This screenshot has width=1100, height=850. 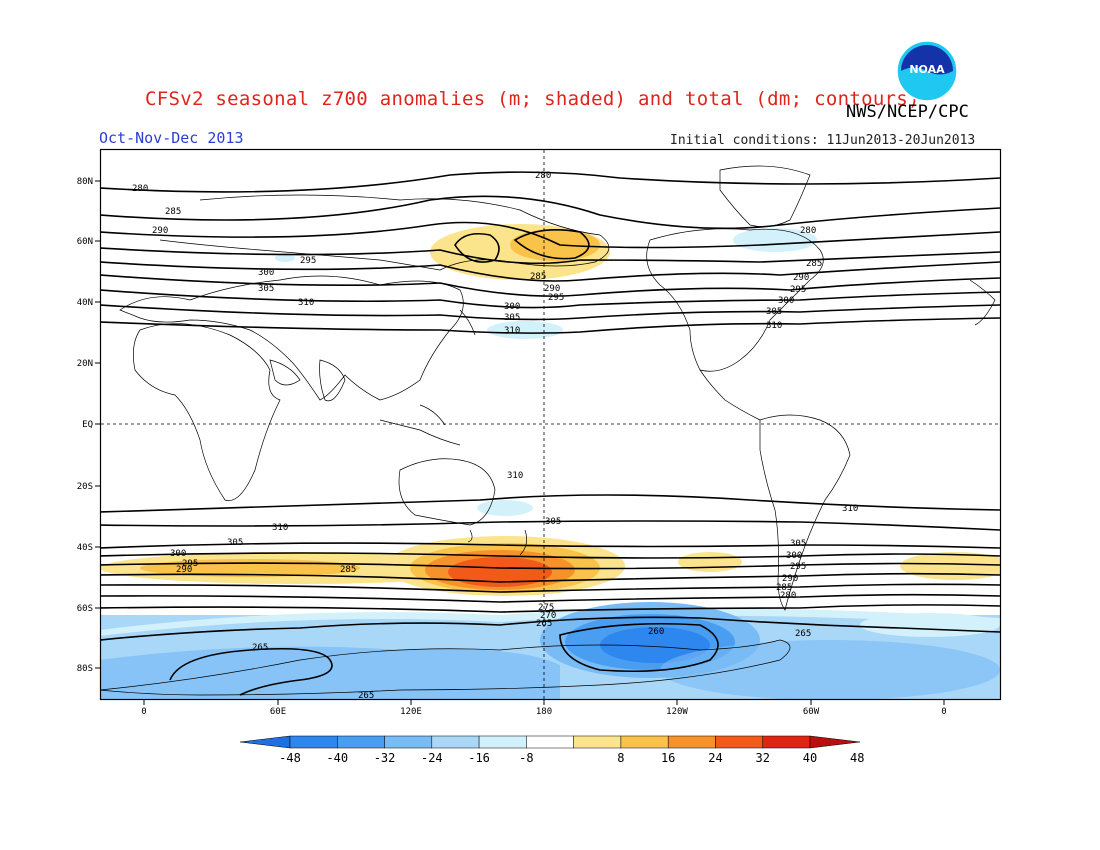 What do you see at coordinates (265, 742) in the screenshot?
I see `colorbar-min-arrow` at bounding box center [265, 742].